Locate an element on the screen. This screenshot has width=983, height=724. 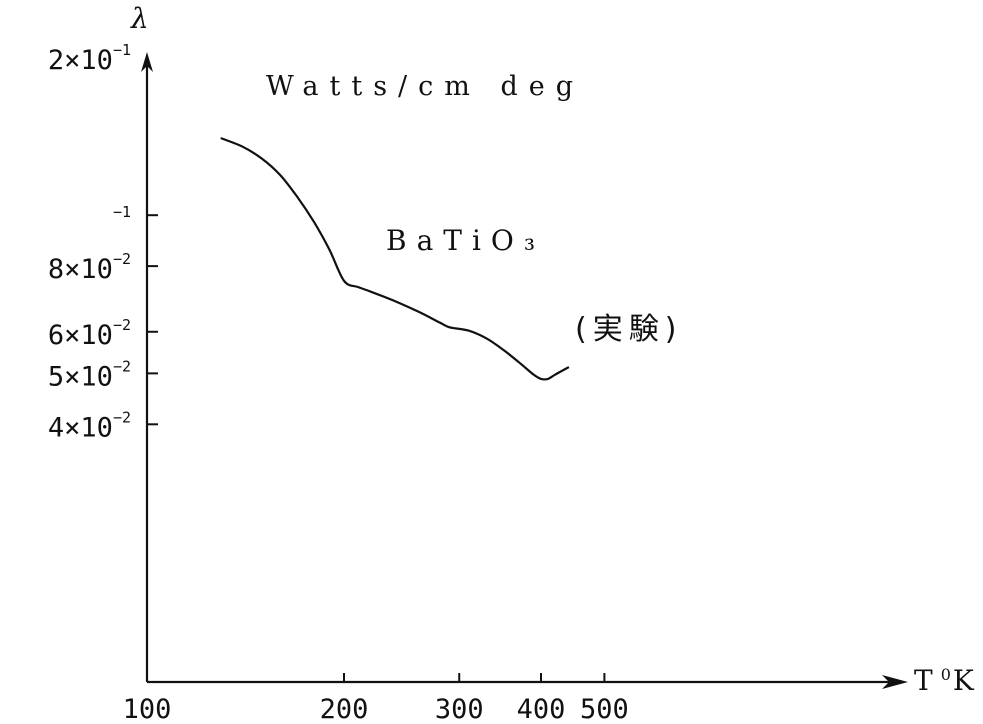
x-ticks: 100 200 300 400 500 is located at coordinates (376, 698).